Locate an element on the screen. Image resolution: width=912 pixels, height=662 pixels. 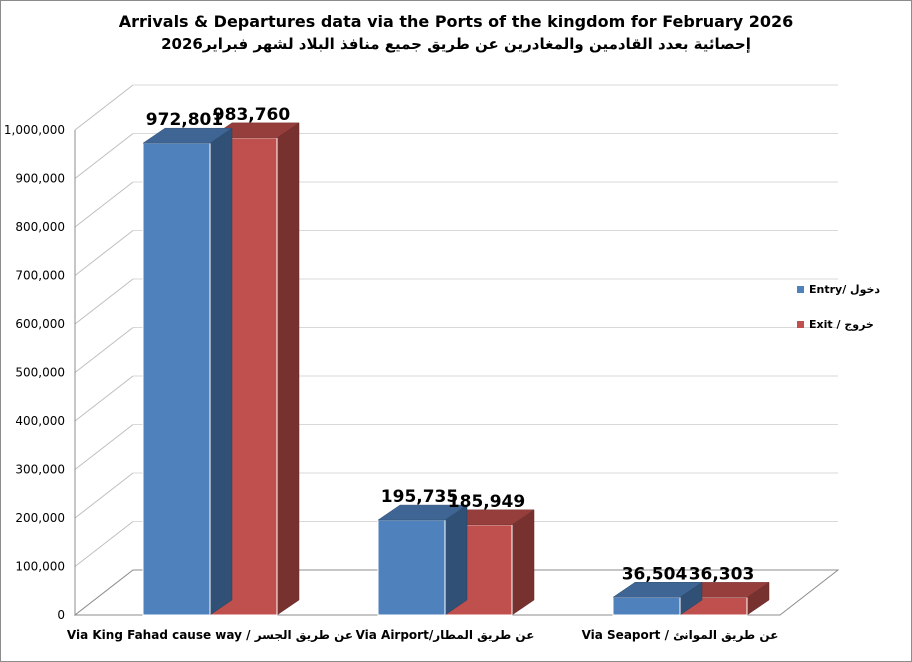
data-label: 983,760 is located at coordinates (252, 115).